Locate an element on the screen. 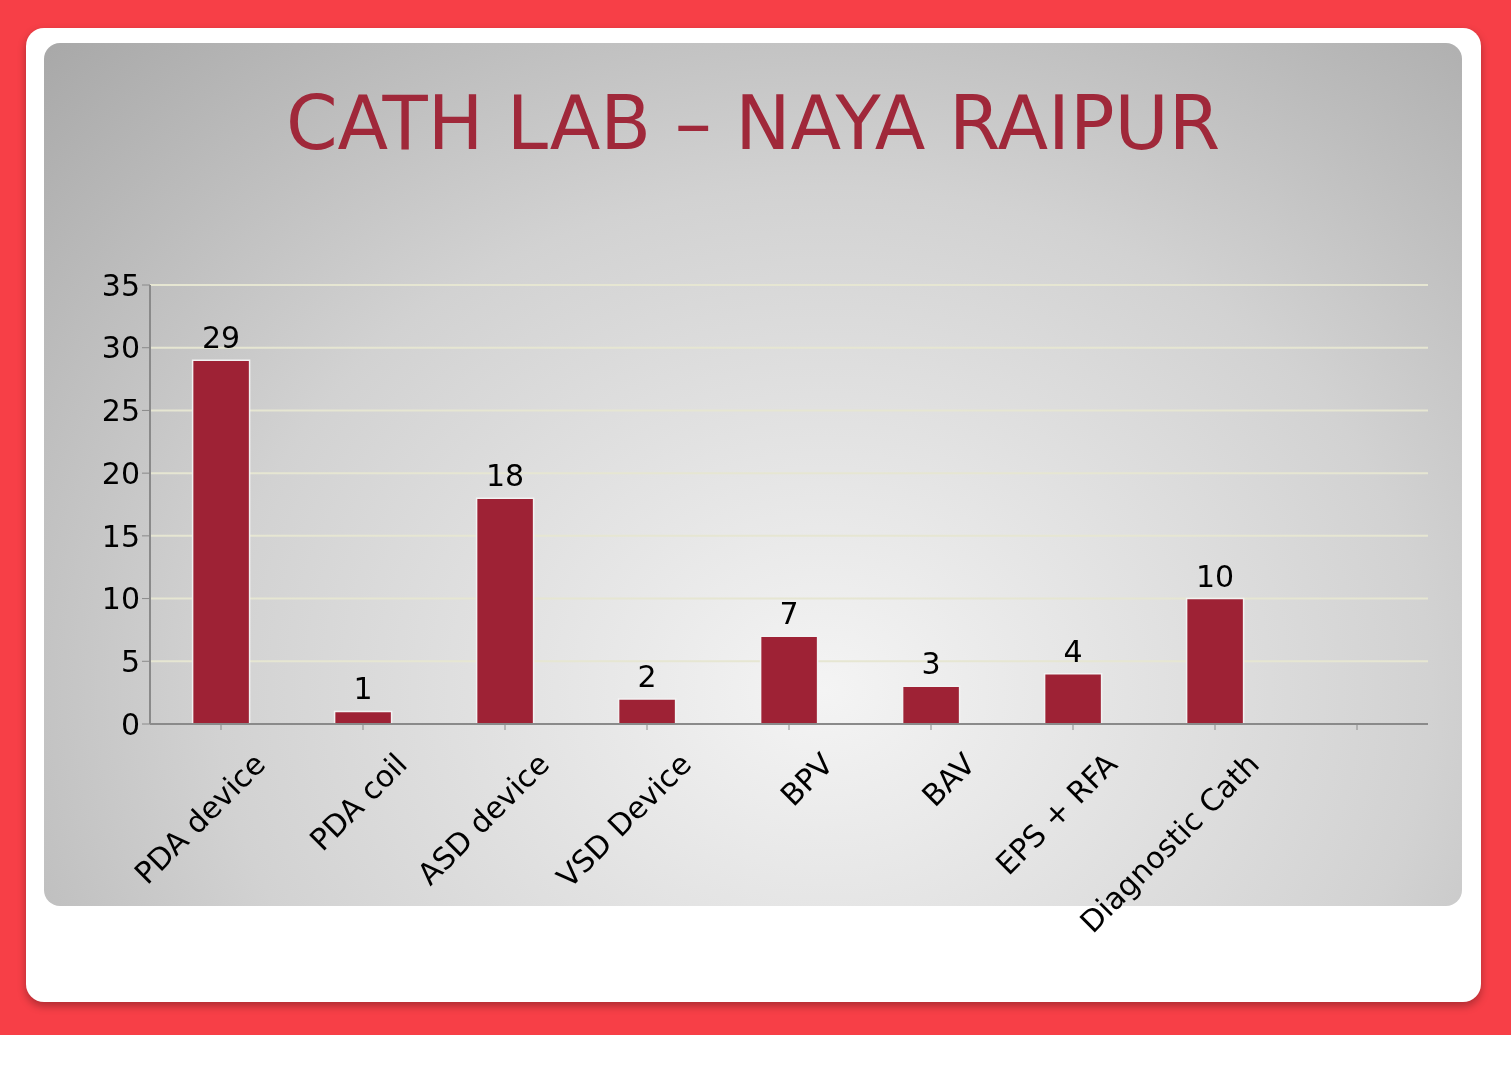 The width and height of the screenshot is (1511, 1075). data-label: 18 is located at coordinates (505, 476).